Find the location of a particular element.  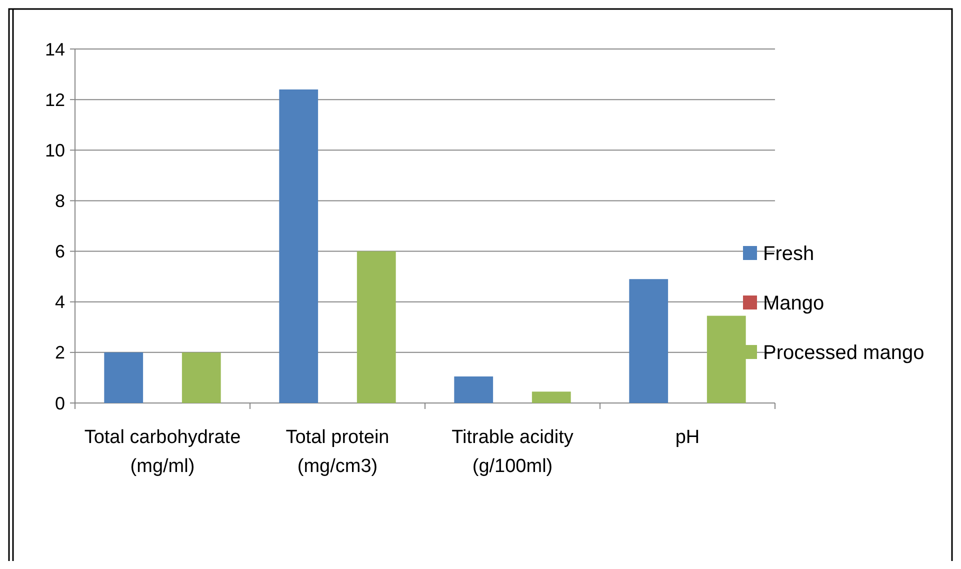

x-tick-label: Titrable acidity (g/100ml) is located at coordinates (513, 452).